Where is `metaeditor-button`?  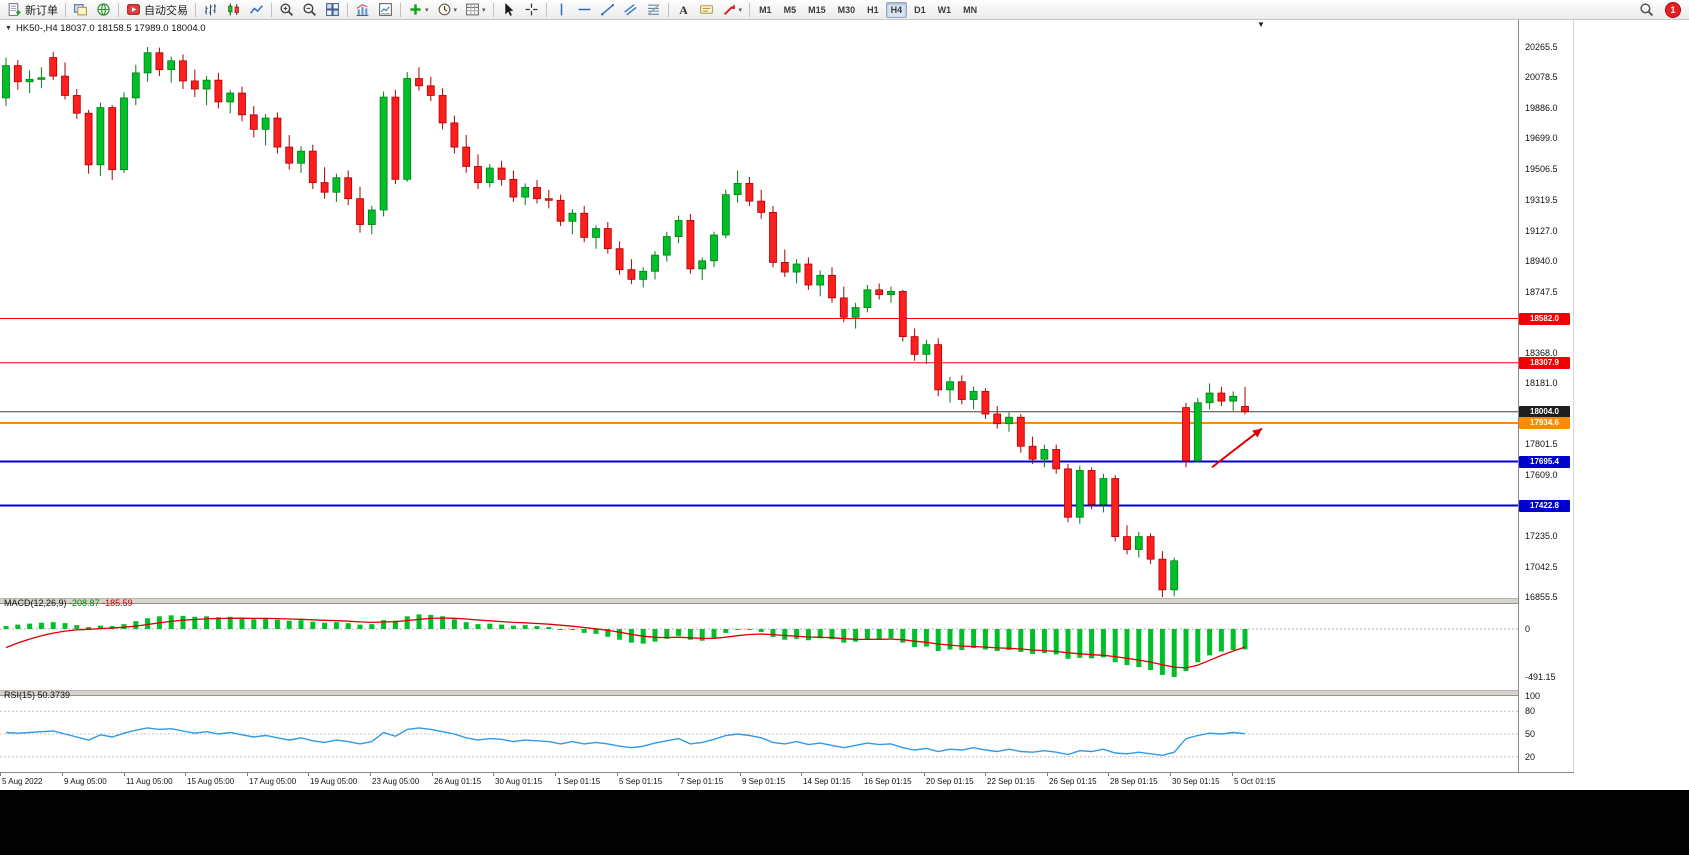
metaeditor-button is located at coordinates (80, 10).